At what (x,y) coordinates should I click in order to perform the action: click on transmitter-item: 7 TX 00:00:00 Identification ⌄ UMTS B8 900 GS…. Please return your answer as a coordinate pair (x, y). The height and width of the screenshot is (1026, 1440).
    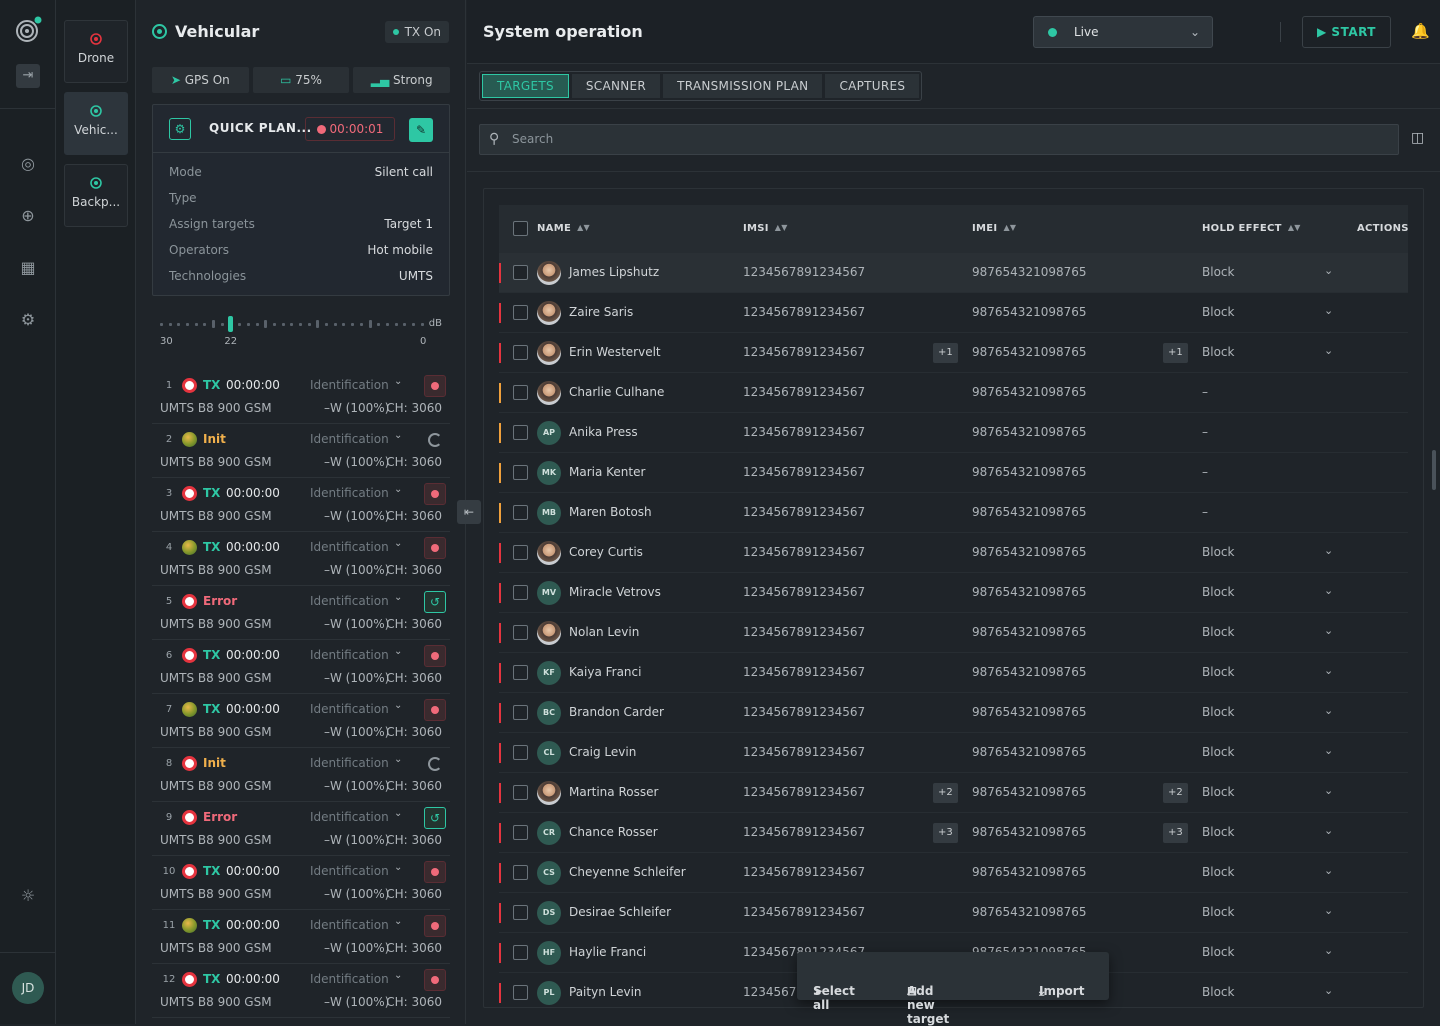
    Looking at the image, I should click on (301, 721).